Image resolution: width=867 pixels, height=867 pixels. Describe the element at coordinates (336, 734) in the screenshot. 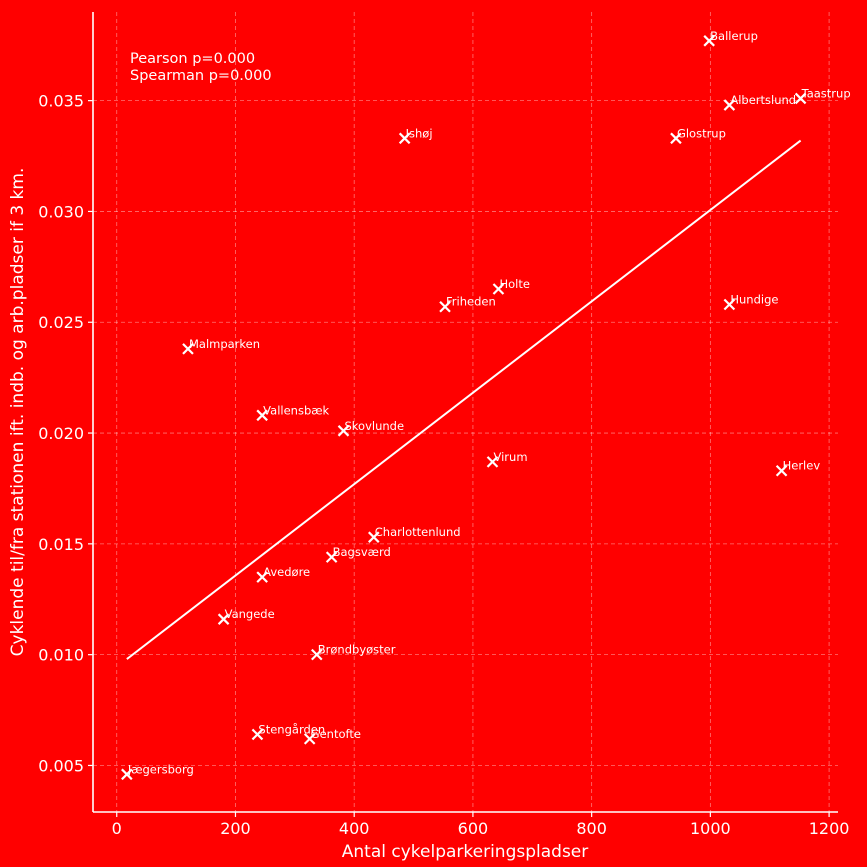

I see `point-label: Gentofte` at that location.